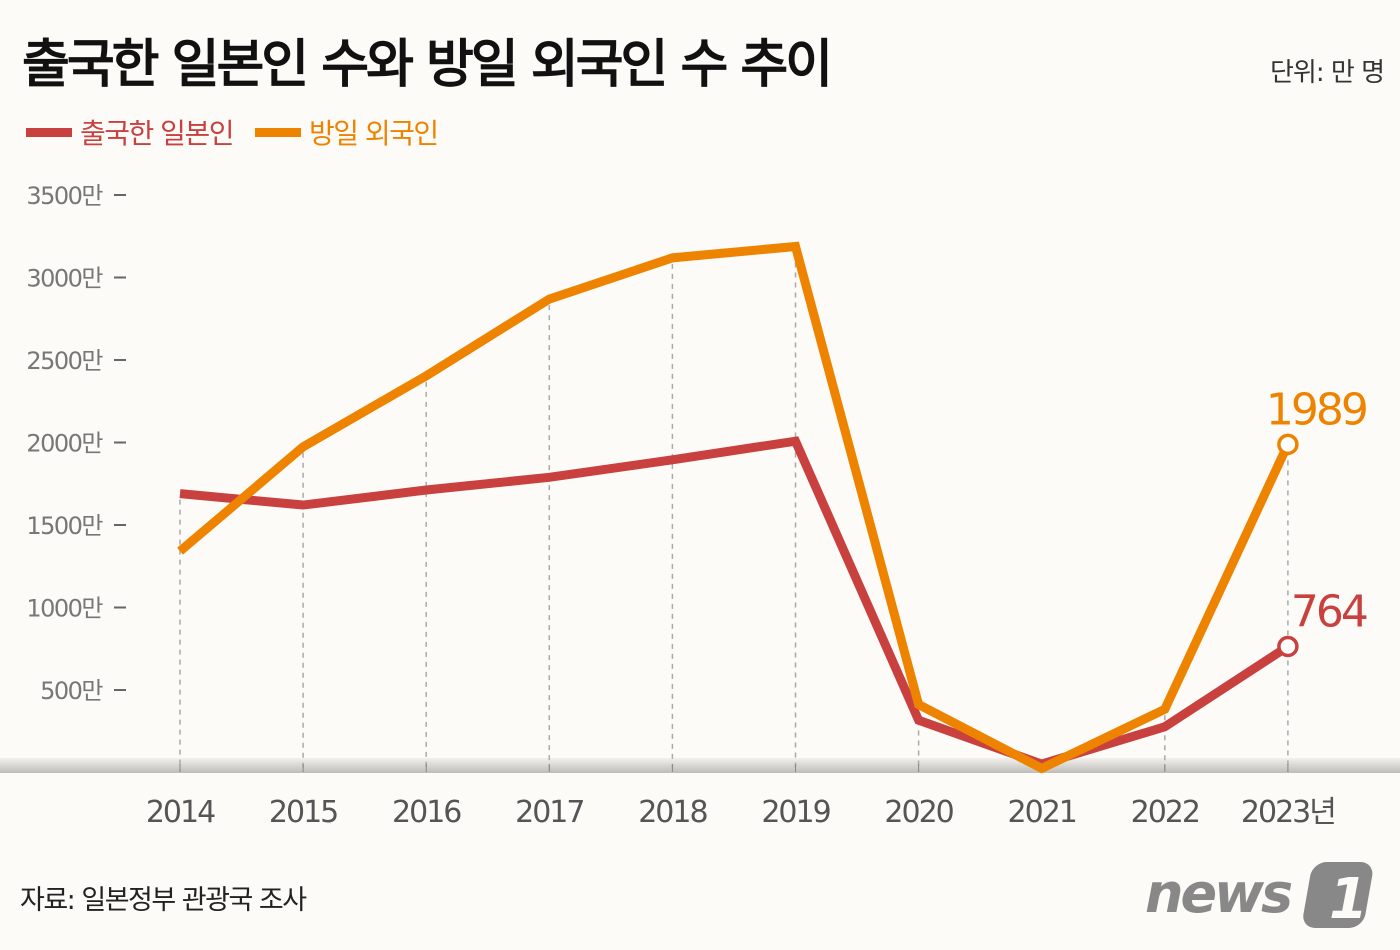 This screenshot has width=1400, height=950. I want to click on svg-text: 1, so click(1348, 898).